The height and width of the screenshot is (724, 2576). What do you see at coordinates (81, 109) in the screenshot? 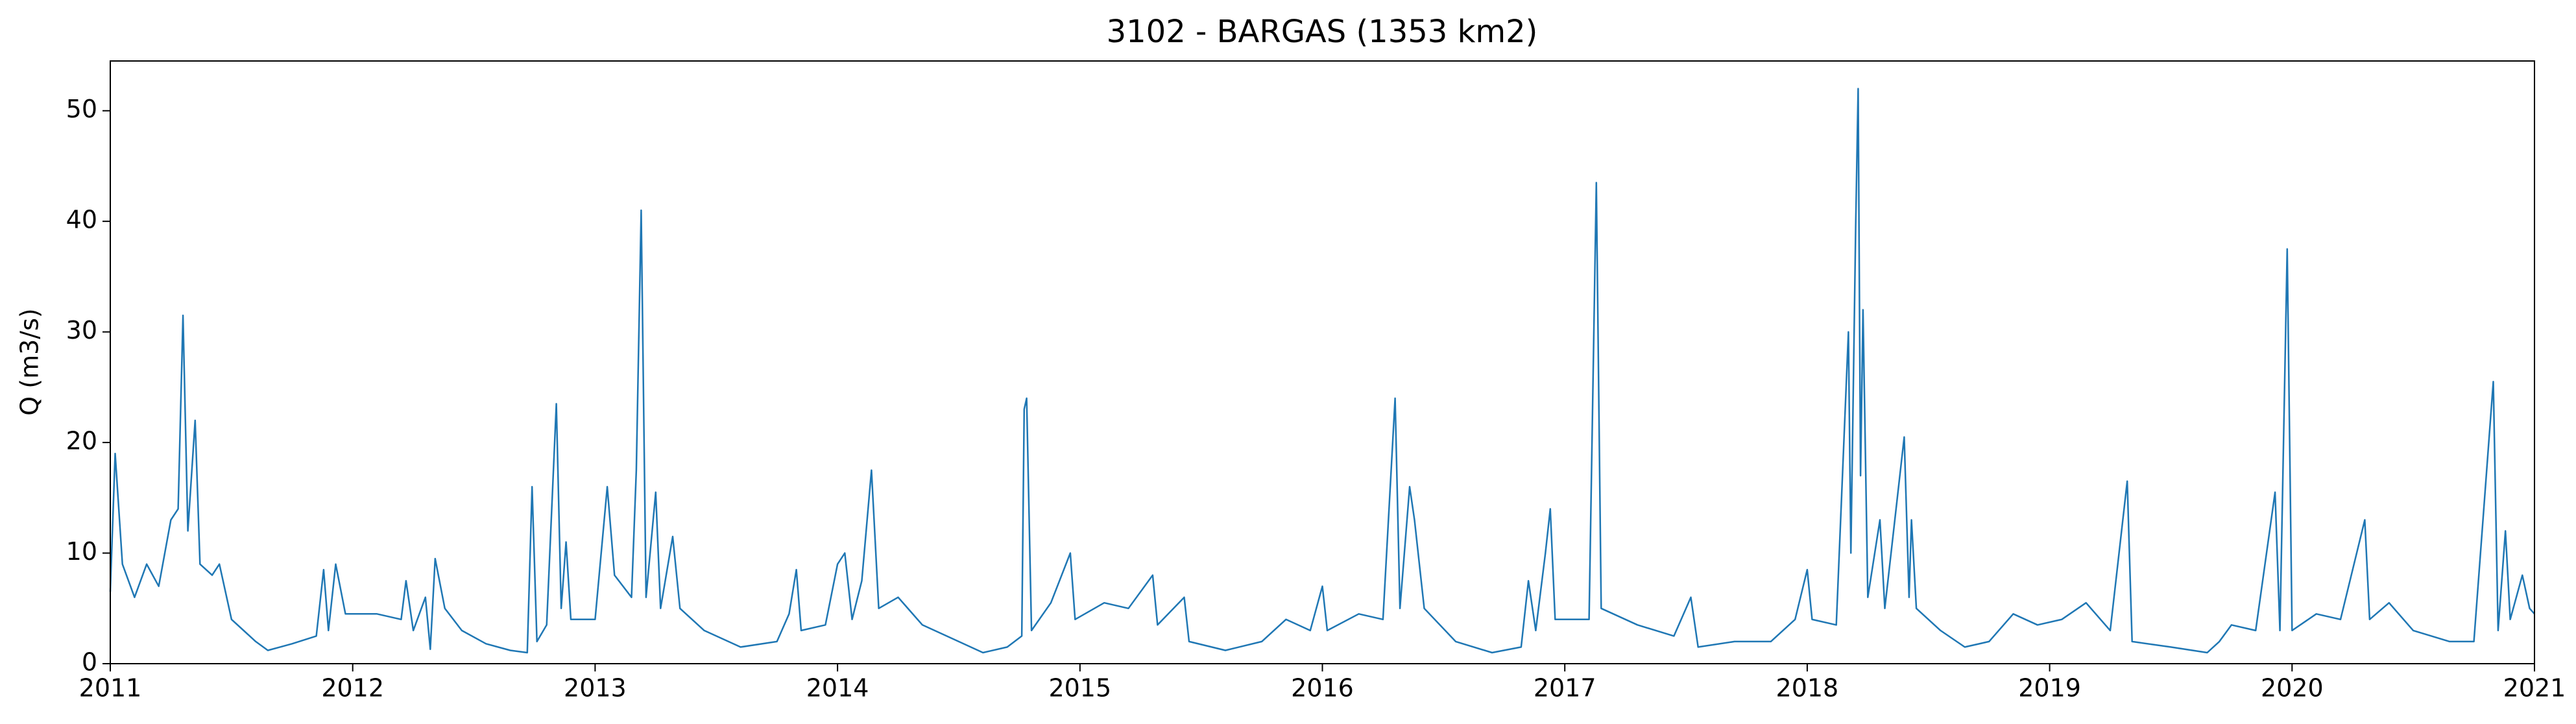
I see `y-tick-label: 50` at bounding box center [81, 109].